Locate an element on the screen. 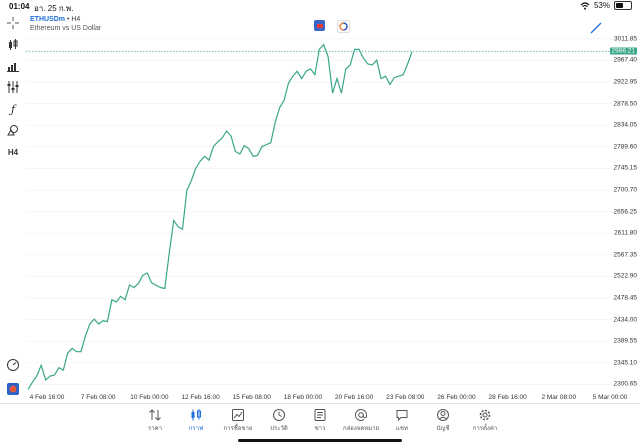 The height and width of the screenshot is (448, 640). speedometer-icon is located at coordinates (13, 365).